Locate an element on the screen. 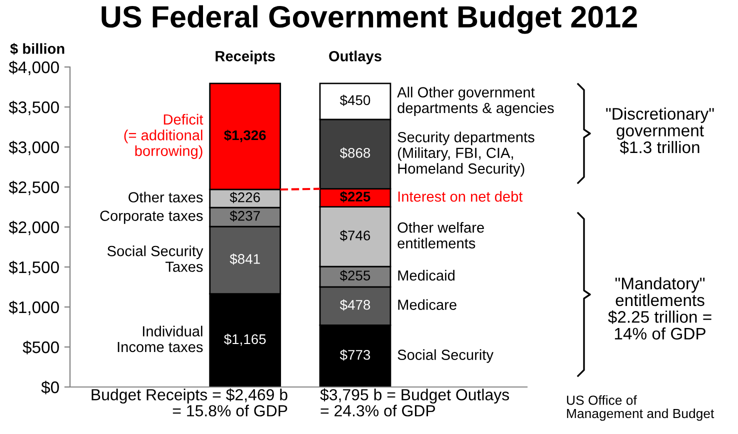  series-label: Medicaid is located at coordinates (426, 275).